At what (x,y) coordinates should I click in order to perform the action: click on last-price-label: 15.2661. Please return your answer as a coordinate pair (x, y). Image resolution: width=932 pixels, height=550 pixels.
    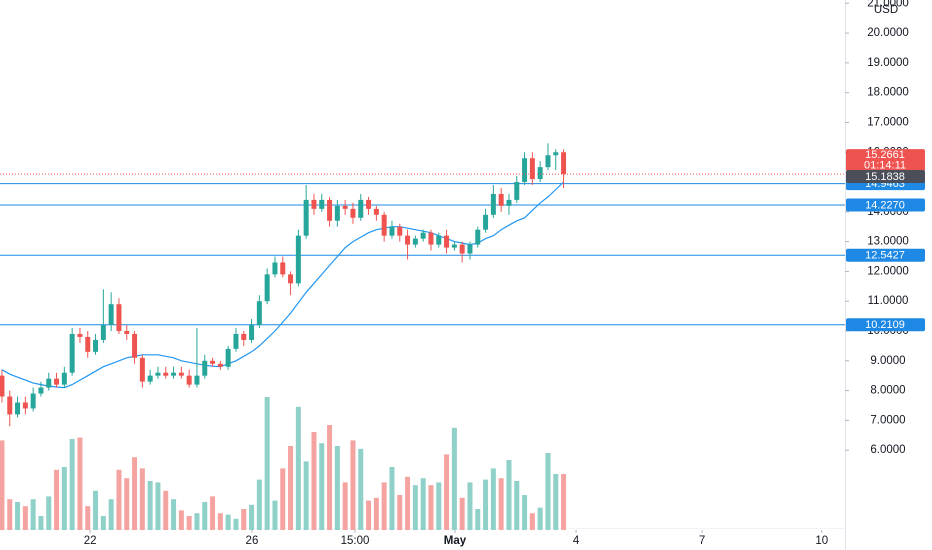
    Looking at the image, I should click on (885, 155).